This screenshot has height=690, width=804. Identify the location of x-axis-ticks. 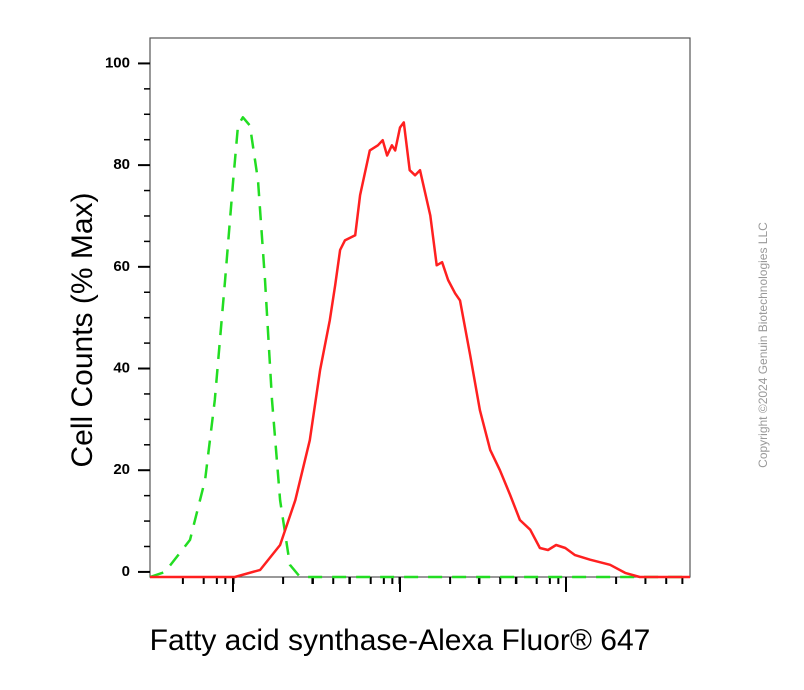
(432, 584).